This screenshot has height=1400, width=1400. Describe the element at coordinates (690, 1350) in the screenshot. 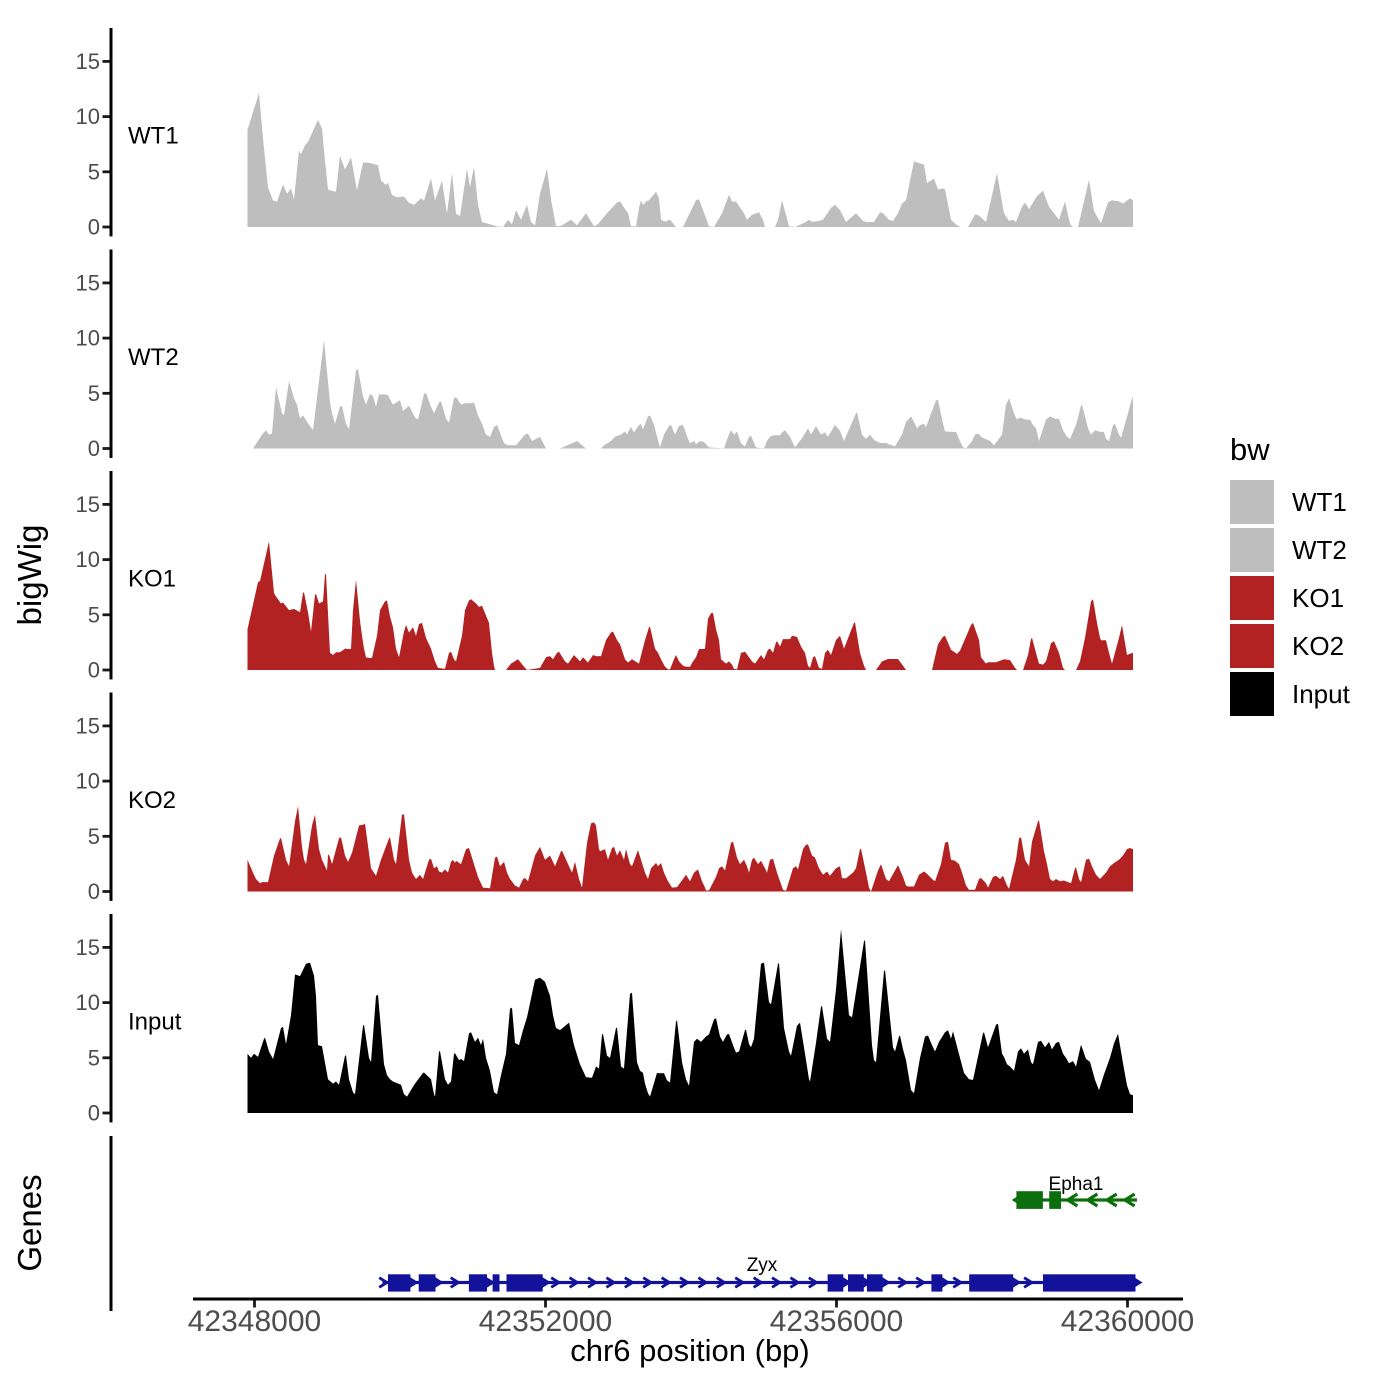

I see `svg-text: chr6 position (bp)` at that location.